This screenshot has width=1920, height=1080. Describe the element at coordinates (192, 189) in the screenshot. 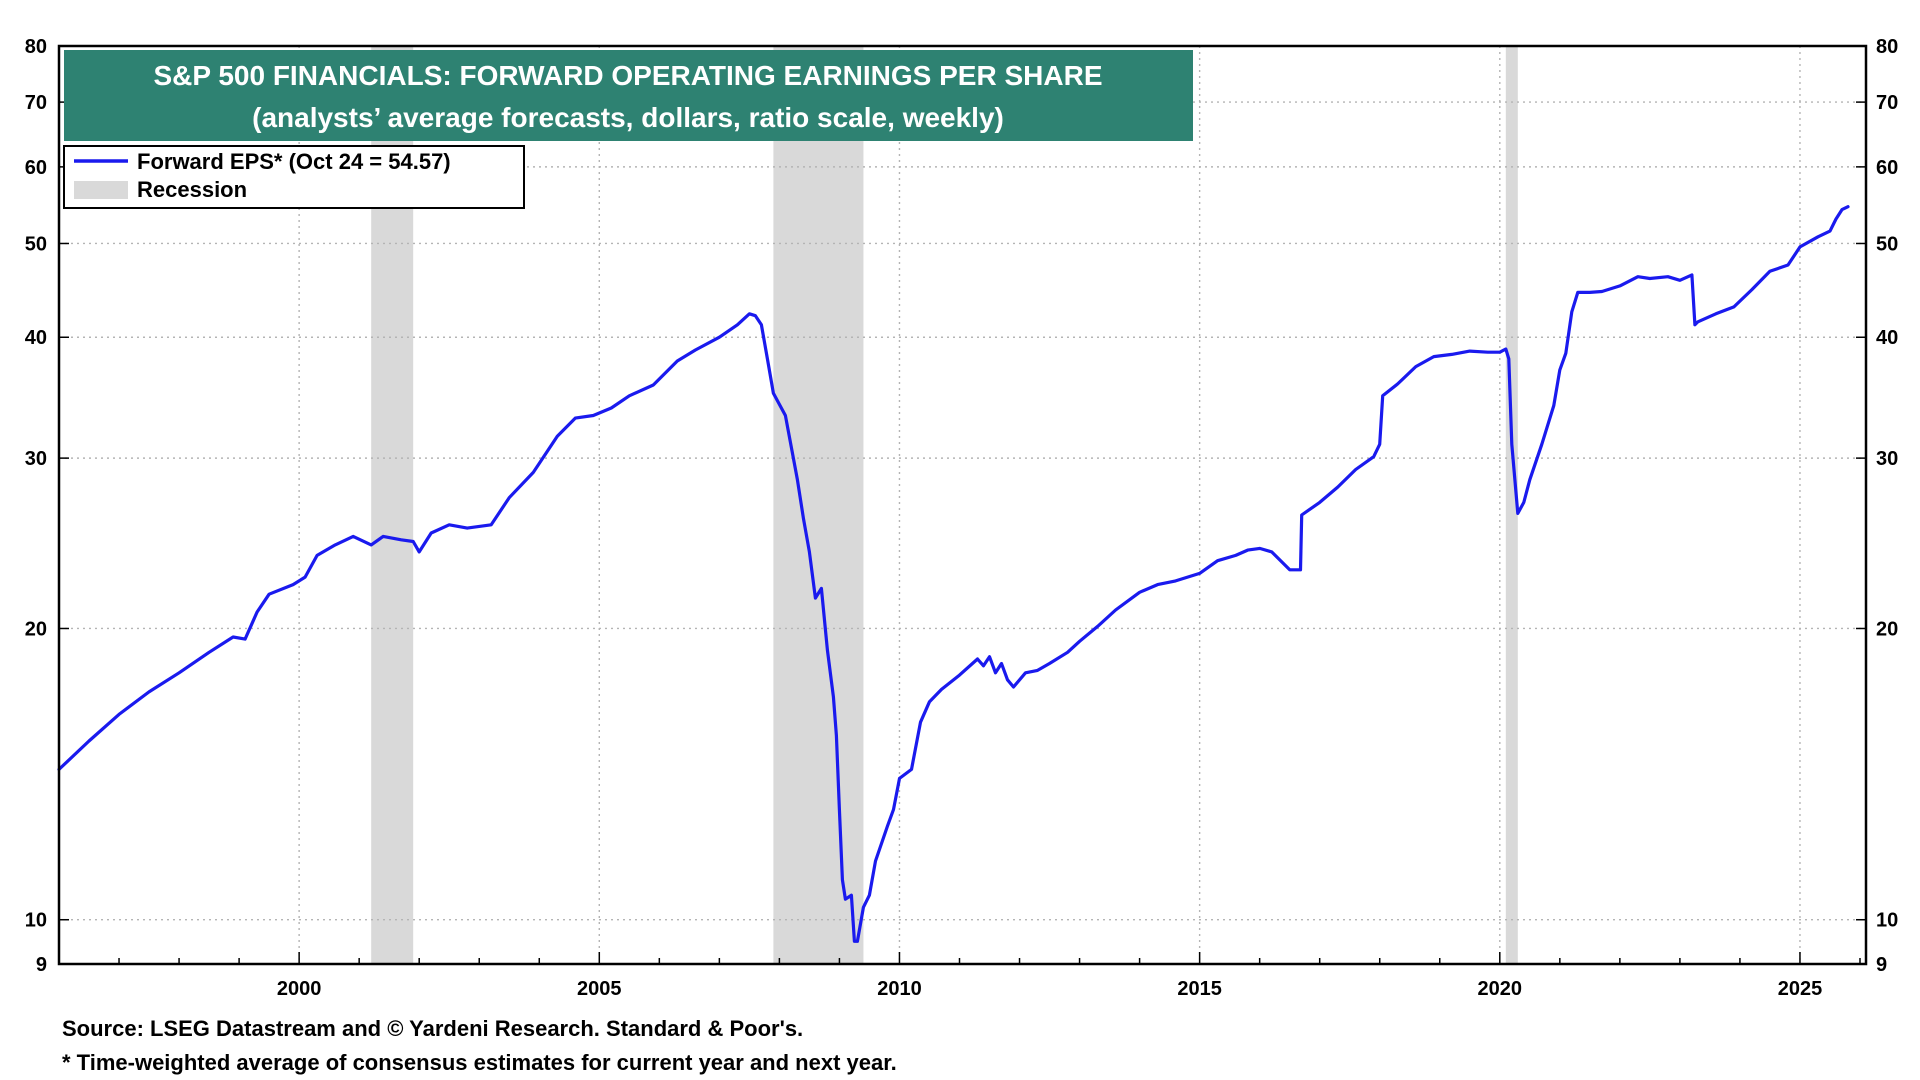

I see `legend-recession-label: Recession` at that location.